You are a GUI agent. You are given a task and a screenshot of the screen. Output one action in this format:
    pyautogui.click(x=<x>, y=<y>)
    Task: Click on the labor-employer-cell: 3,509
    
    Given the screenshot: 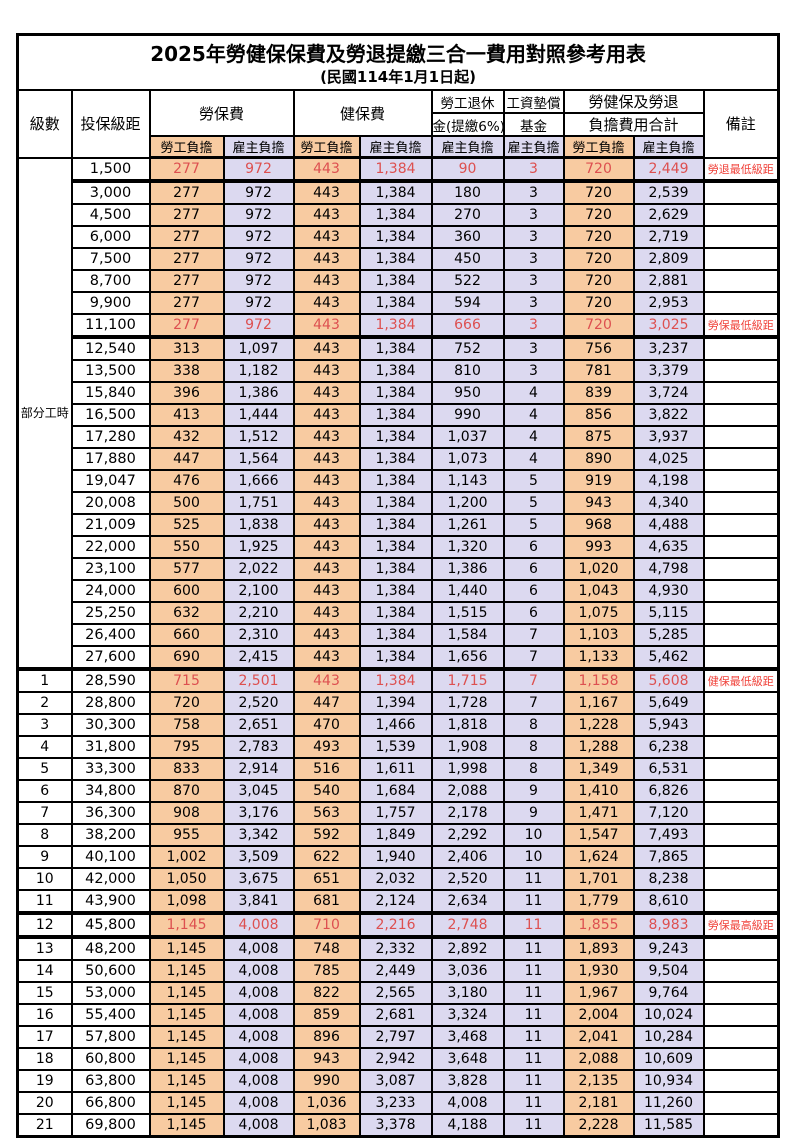 What is the action you would take?
    pyautogui.click(x=258, y=857)
    